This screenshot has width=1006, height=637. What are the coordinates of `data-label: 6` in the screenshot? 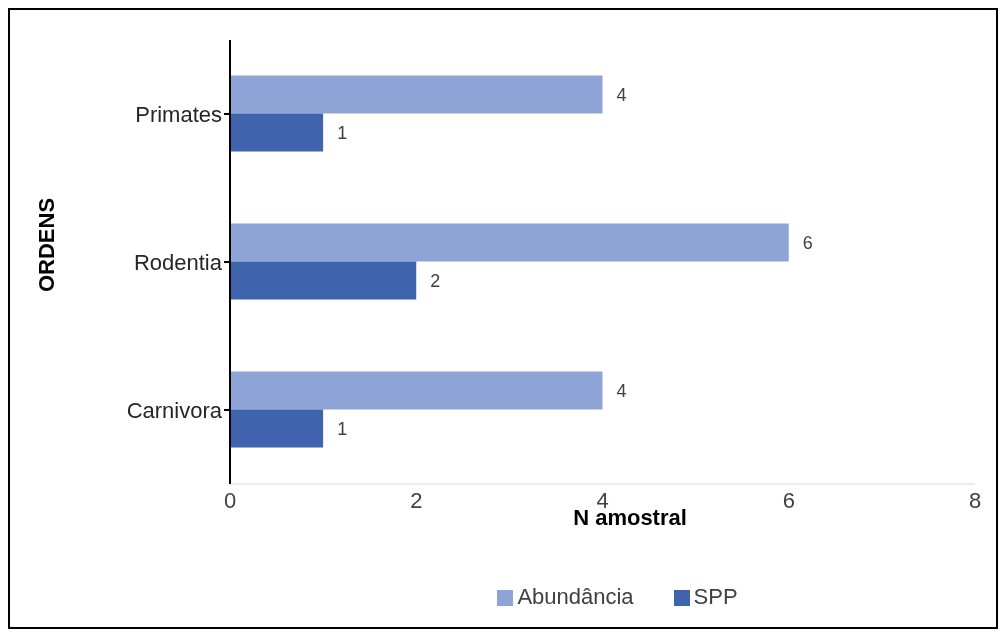 It's located at (807, 242).